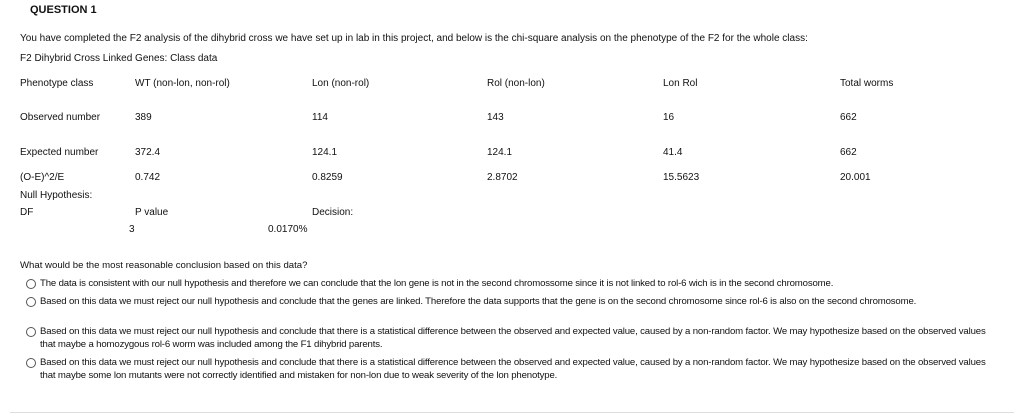 The image size is (1024, 415). Describe the element at coordinates (502, 177) in the screenshot. I see `table-cell: 2.8702` at that location.